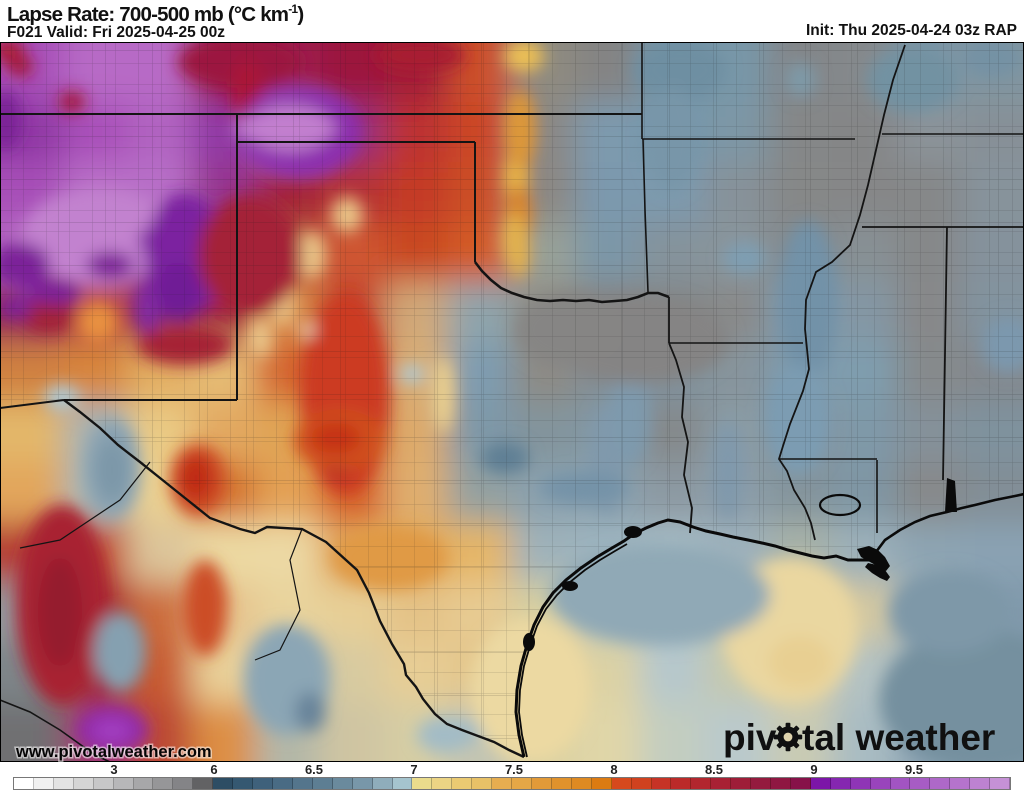 Image resolution: width=1024 pixels, height=791 pixels. Describe the element at coordinates (113, 752) in the screenshot. I see `svg-text: www.pivotalweather.com` at that location.